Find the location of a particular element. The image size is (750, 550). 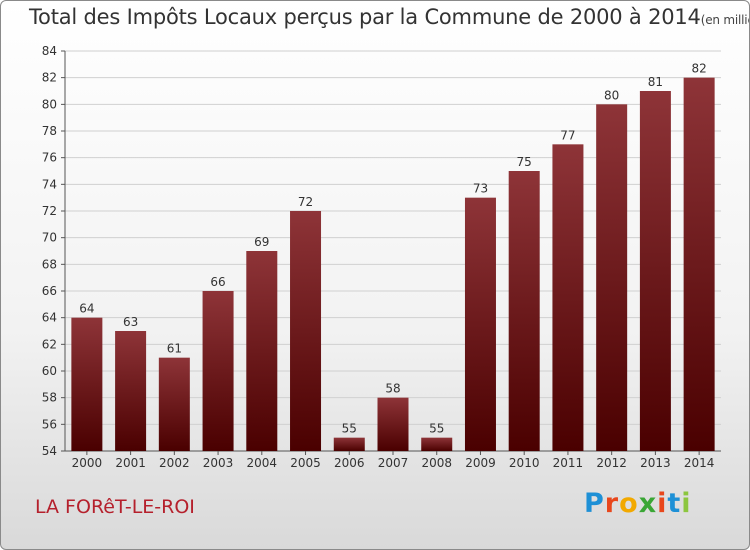

y-tick-label: 54 is located at coordinates (49, 451).